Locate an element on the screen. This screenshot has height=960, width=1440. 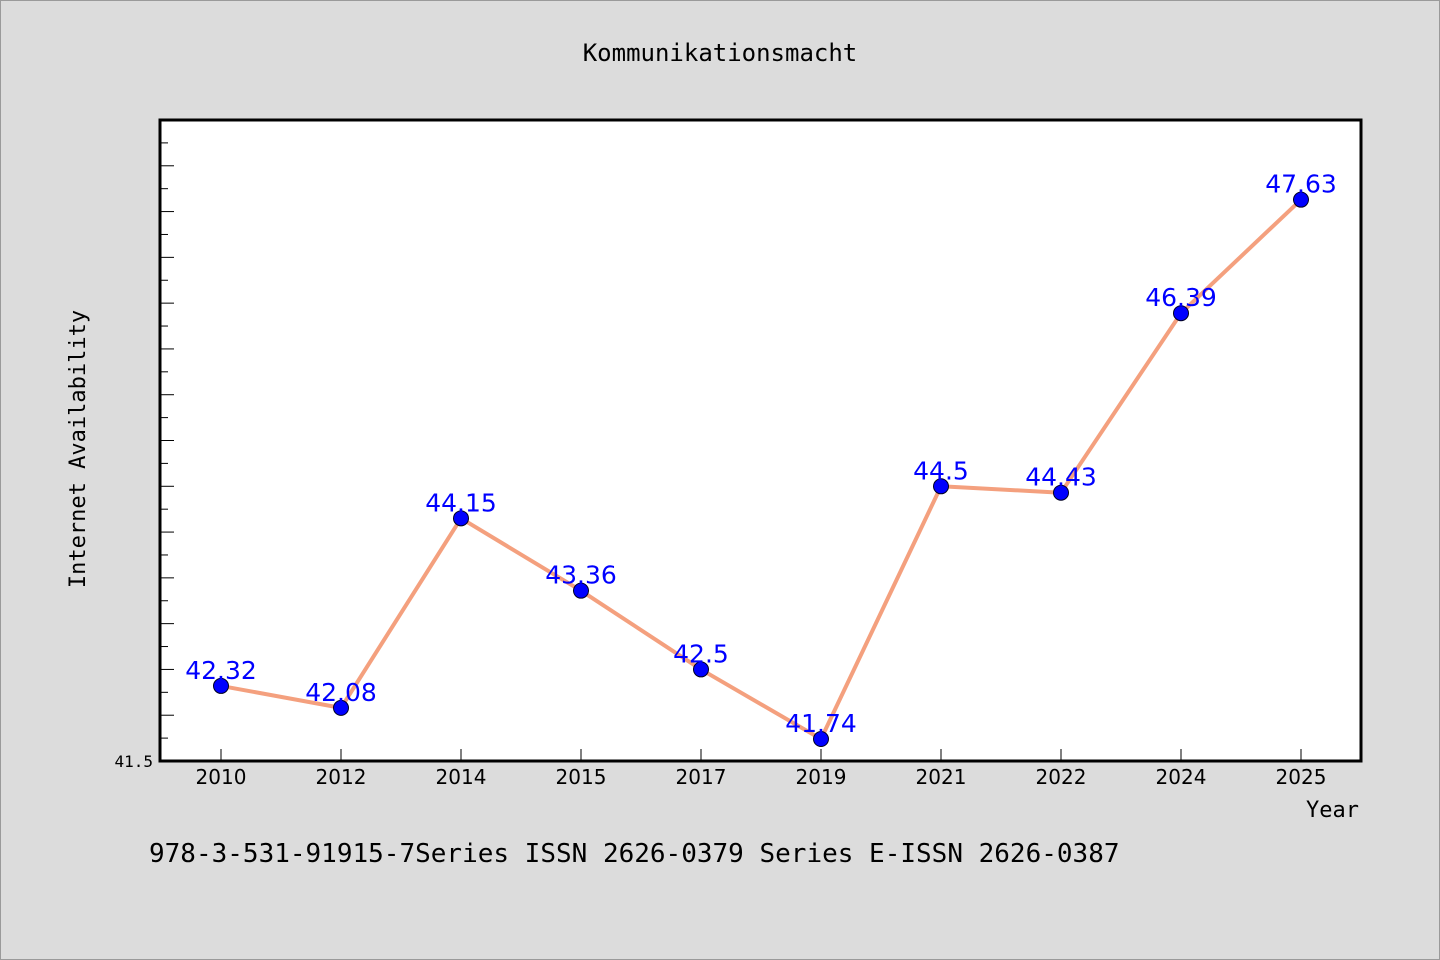
x-tick-label: 2019 is located at coordinates (821, 777).